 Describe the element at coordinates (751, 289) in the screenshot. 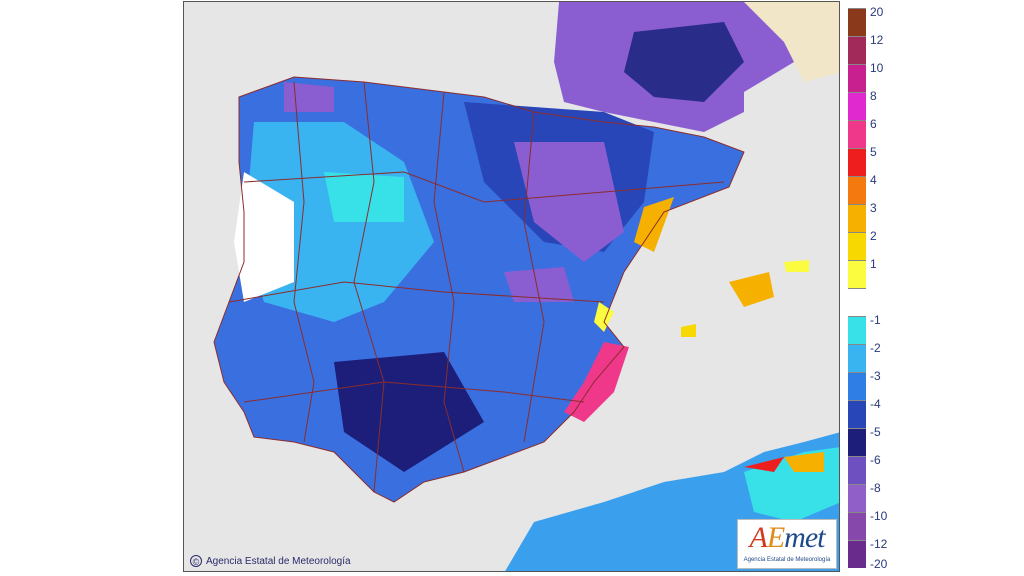

I see `mallorca` at that location.